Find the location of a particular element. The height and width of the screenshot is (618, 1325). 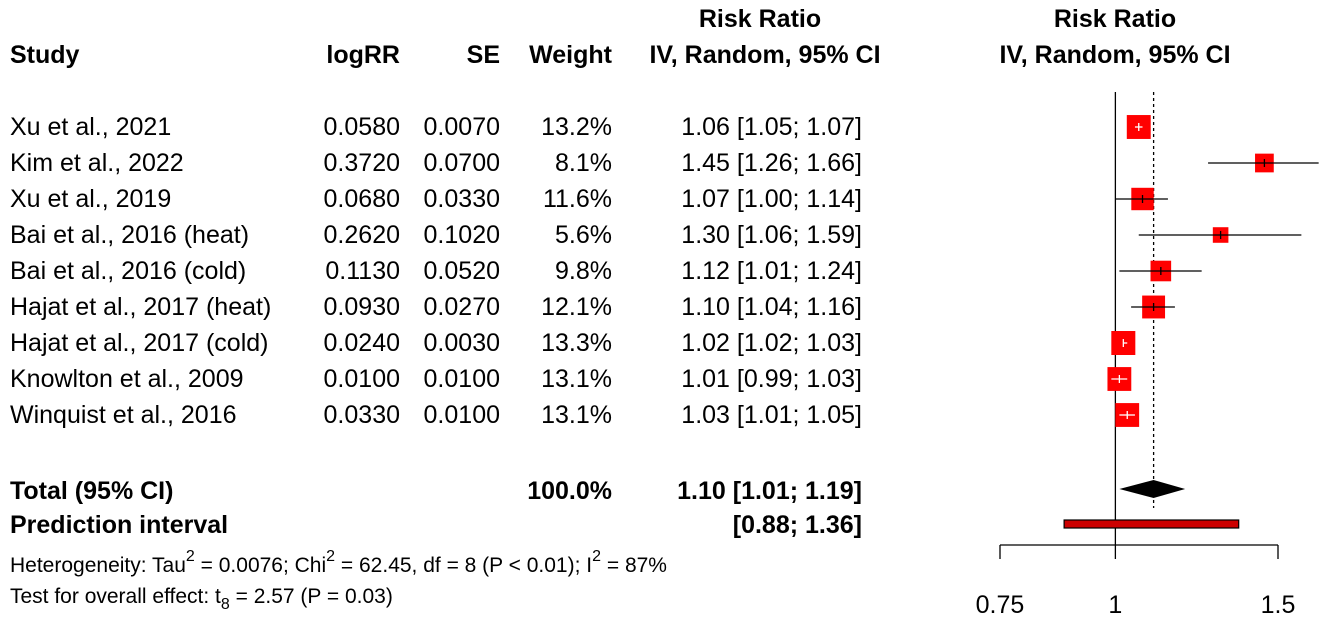

study-logrr-8: 0.0100 is located at coordinates (361, 379).